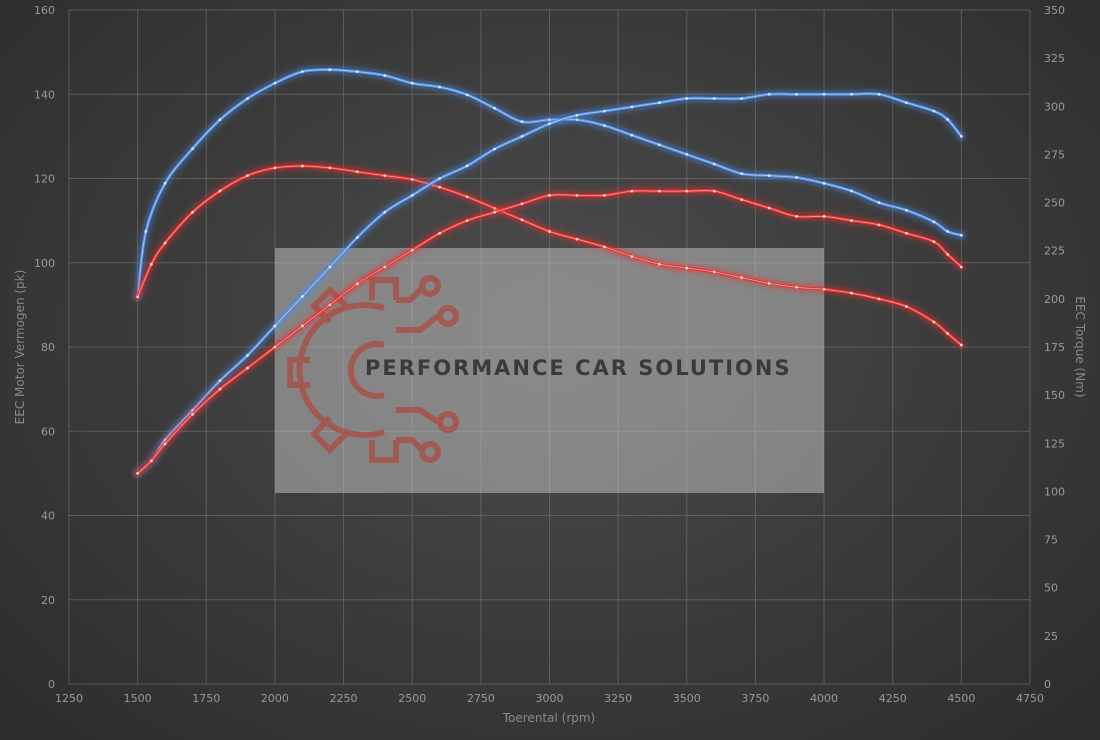 The width and height of the screenshot is (1100, 740). I want to click on x-tick-label: 4750, so click(1030, 698).